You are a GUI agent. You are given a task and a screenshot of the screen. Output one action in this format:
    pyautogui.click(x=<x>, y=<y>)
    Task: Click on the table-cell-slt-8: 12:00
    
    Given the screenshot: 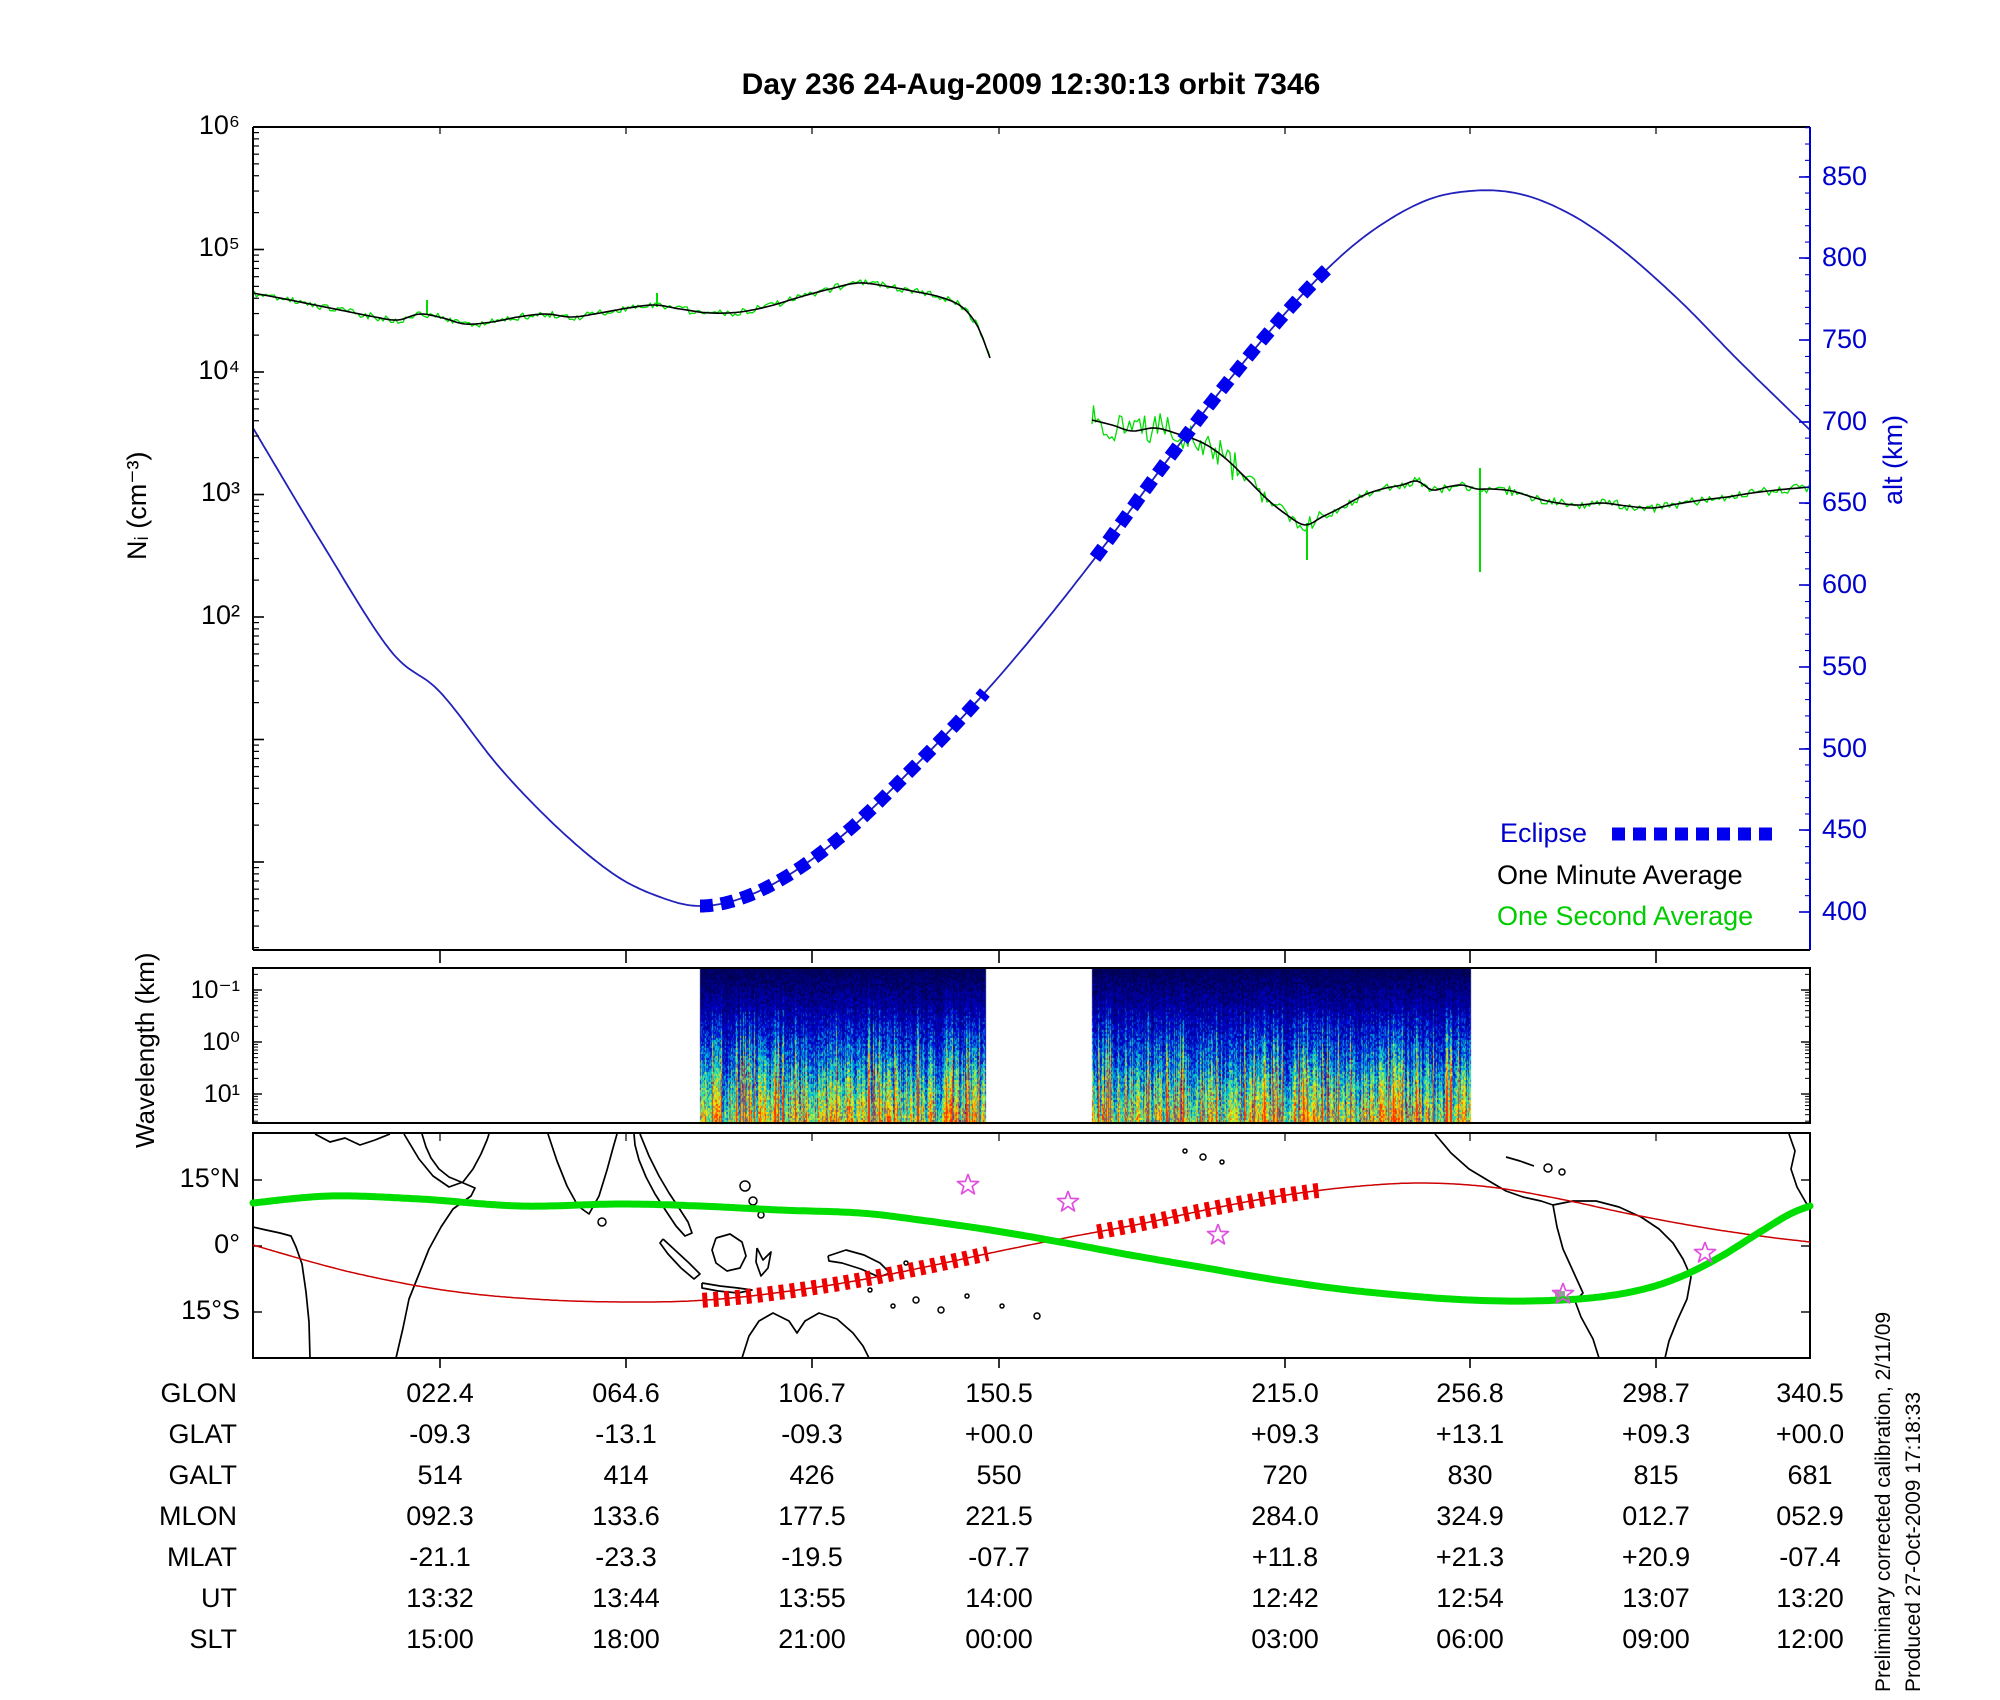 What is the action you would take?
    pyautogui.click(x=1810, y=1639)
    